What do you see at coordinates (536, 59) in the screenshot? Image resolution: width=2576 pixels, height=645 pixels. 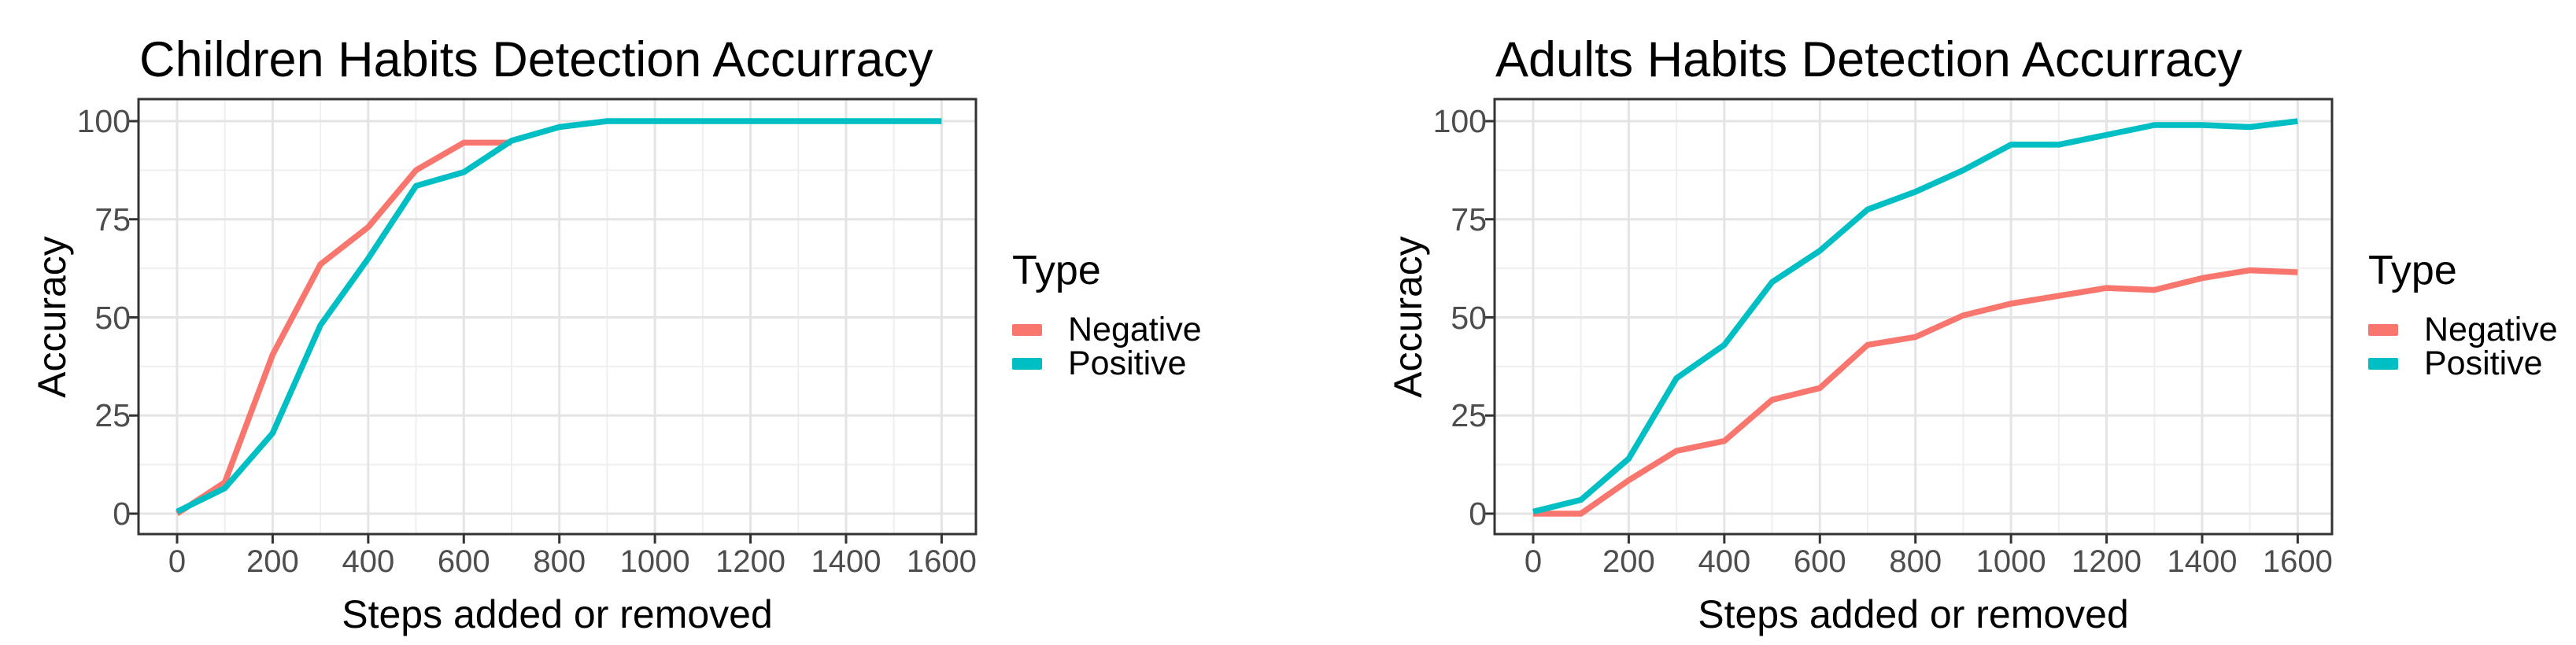 I see `chart-title: Children Habits Detection Accurracy` at bounding box center [536, 59].